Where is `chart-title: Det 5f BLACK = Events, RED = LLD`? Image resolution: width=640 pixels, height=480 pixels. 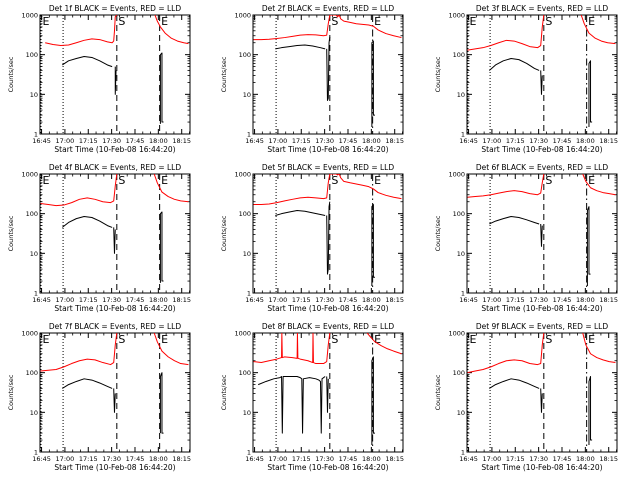
chart-title: Det 5f BLACK = Events, RED = LLD is located at coordinates (328, 167).